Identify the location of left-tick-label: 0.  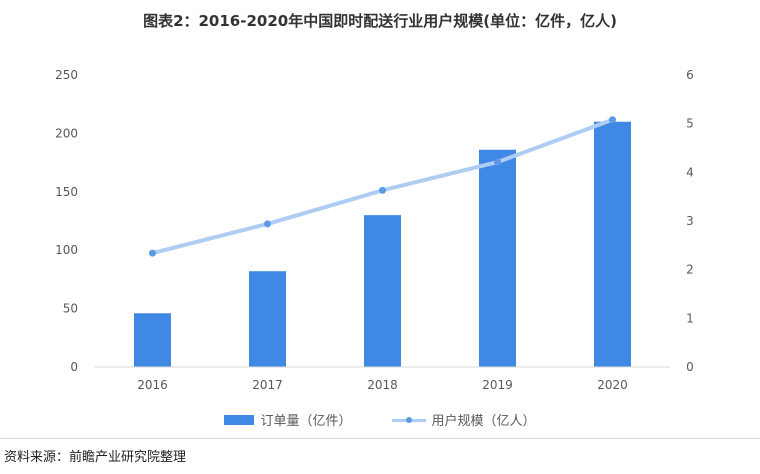
(74, 367).